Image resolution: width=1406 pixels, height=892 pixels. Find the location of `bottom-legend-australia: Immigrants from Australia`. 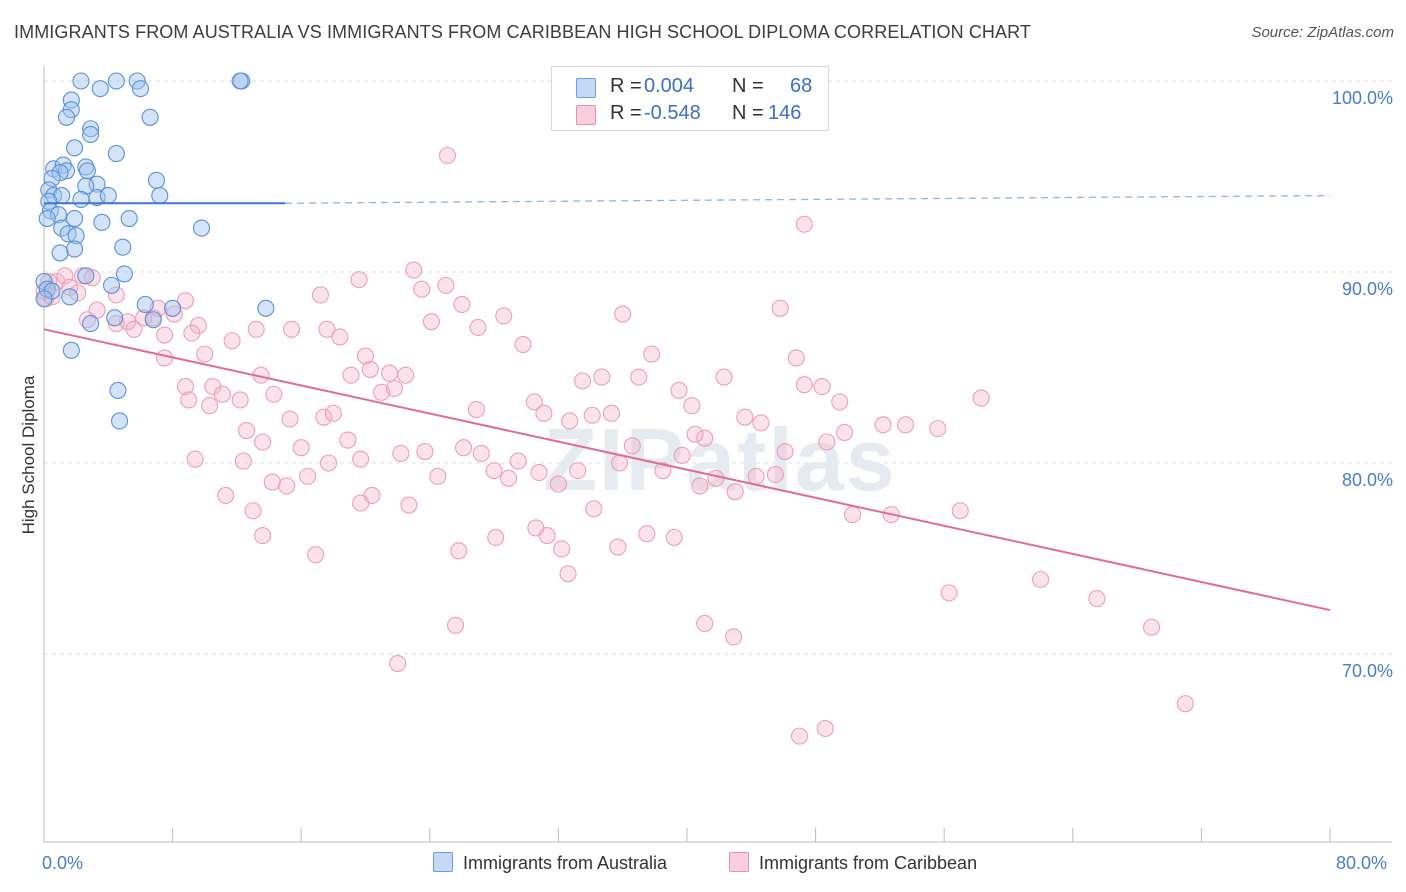

bottom-legend-australia: Immigrants from Australia is located at coordinates (550, 863).